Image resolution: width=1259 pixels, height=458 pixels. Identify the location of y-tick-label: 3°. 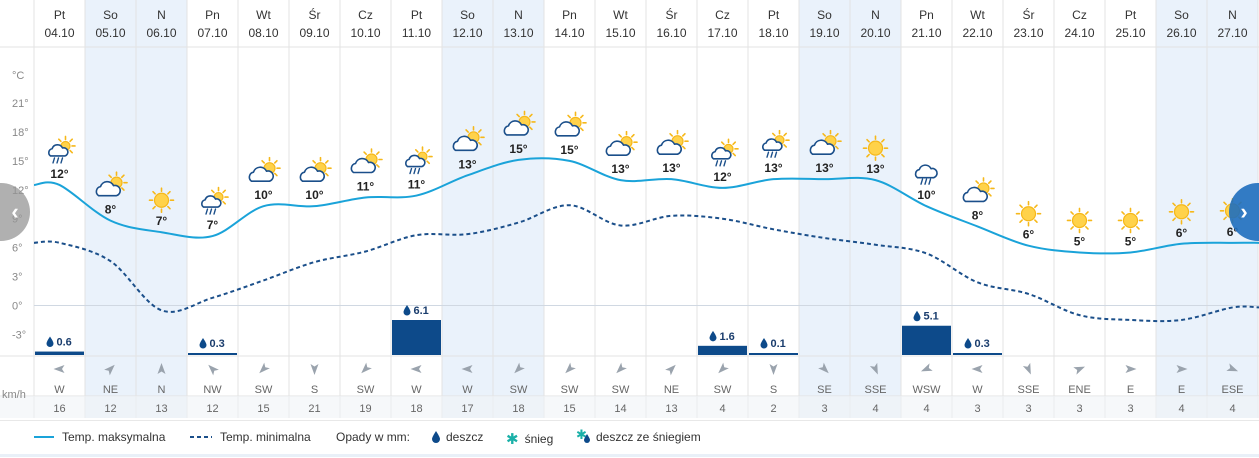
(17, 278).